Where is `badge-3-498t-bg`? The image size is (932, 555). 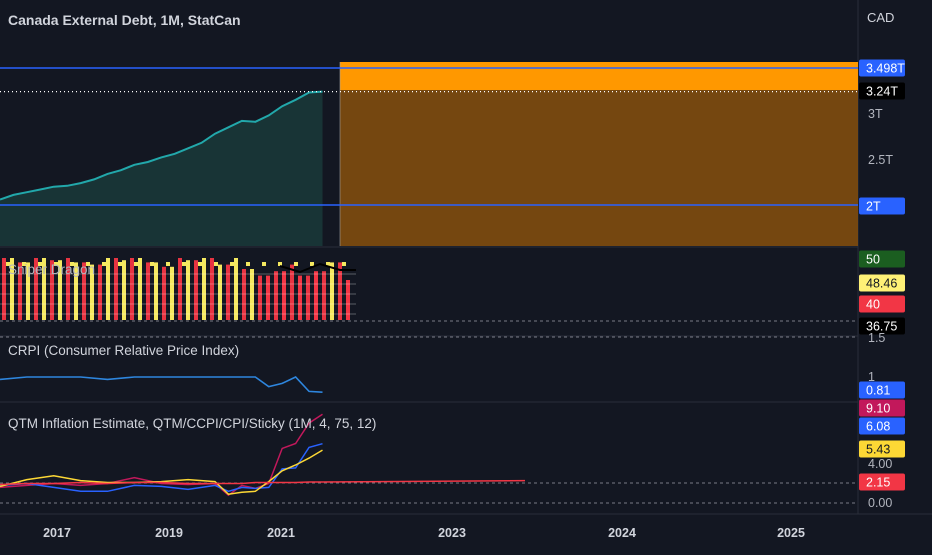 badge-3-498t-bg is located at coordinates (882, 68).